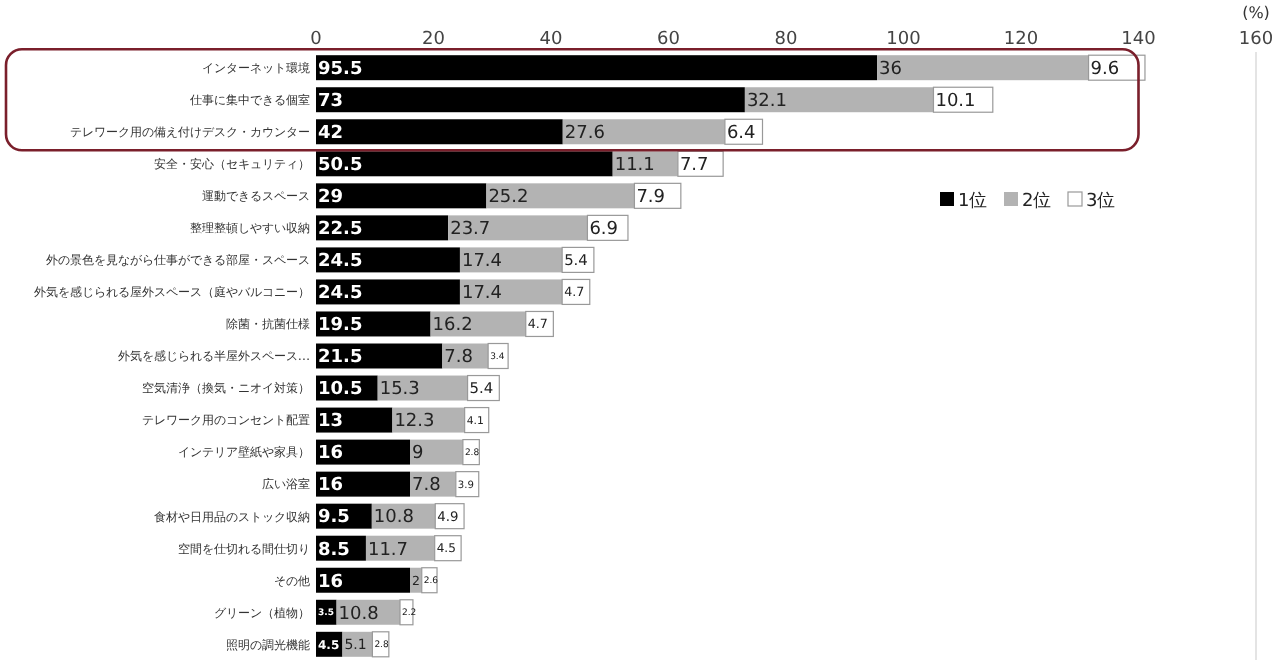  What do you see at coordinates (331, 134) in the screenshot?
I see `data-label: 42` at bounding box center [331, 134].